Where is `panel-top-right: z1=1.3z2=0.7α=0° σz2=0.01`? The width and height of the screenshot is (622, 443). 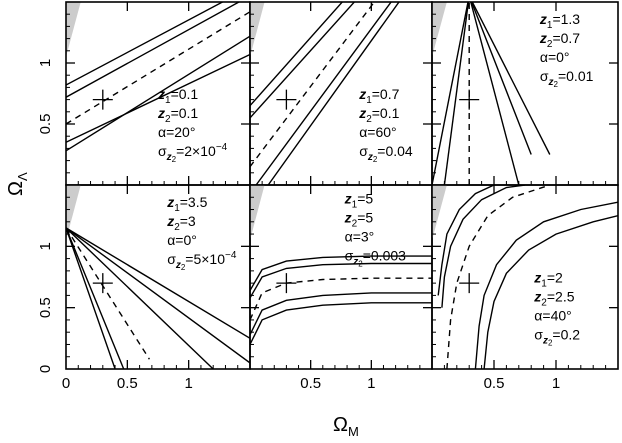
panel-top-right: z1=1.3z2=0.7α=0° σz2=0.01 is located at coordinates (525, 93).